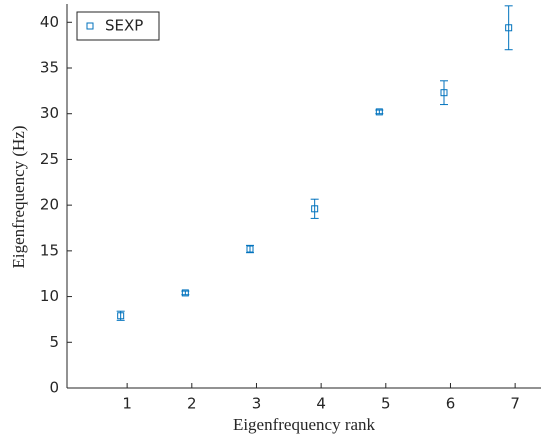 This screenshot has width=543, height=440. Describe the element at coordinates (18, 196) in the screenshot. I see `y-axis-label: Eigenfrequency (Hz)` at that location.